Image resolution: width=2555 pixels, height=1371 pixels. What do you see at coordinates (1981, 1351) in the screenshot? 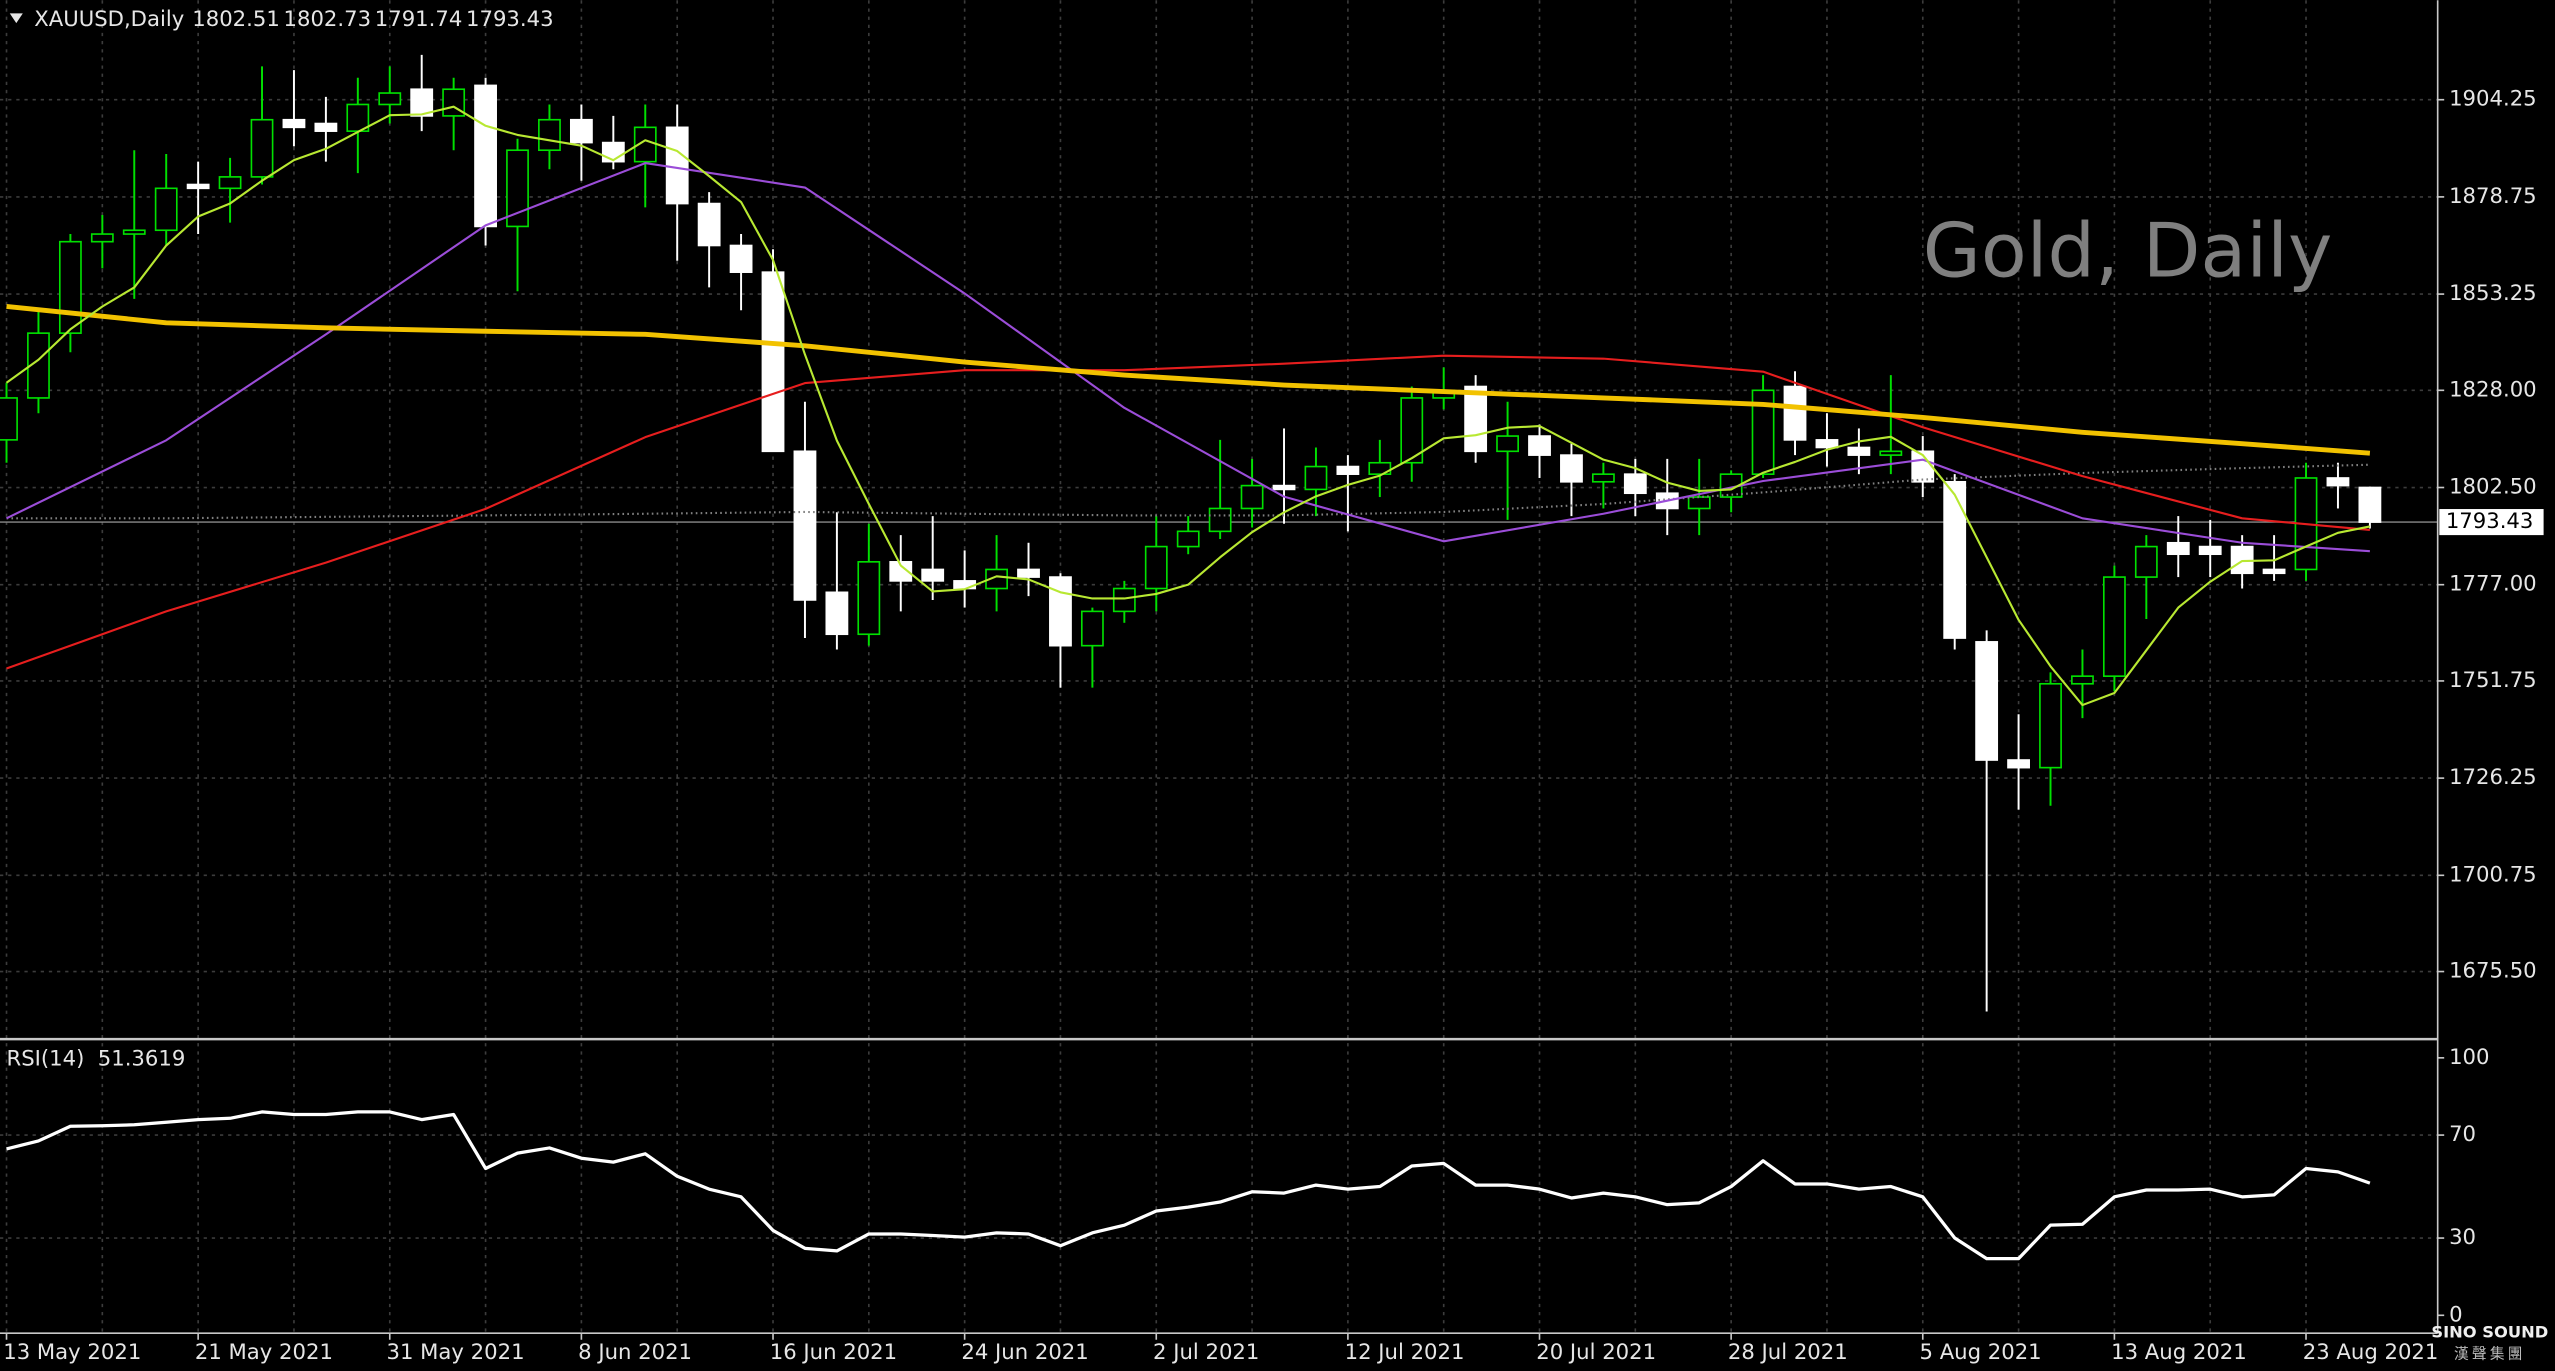
I see `x-tick-label: 5 Aug 2021` at bounding box center [1981, 1351].